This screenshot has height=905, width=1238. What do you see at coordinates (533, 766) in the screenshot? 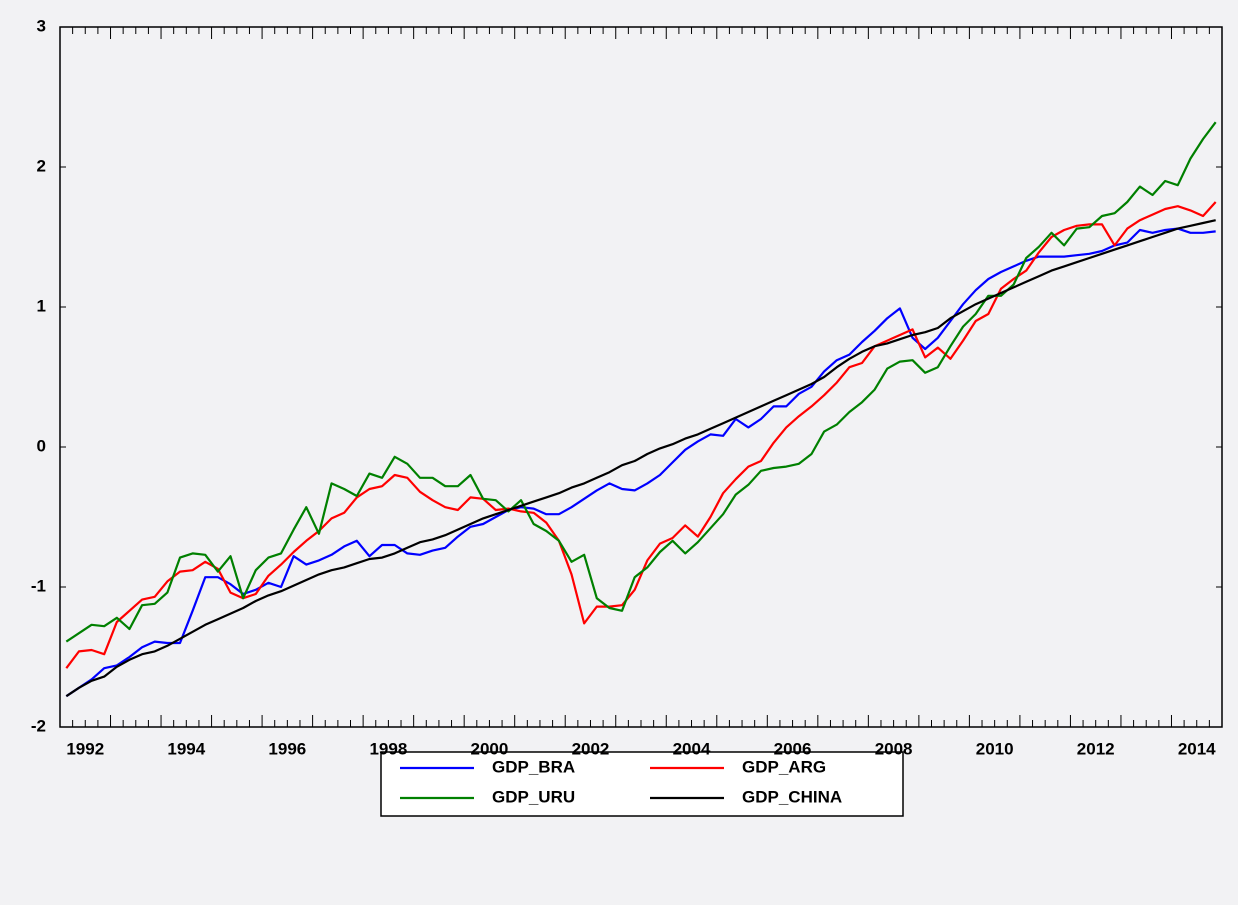
I see `legend-label: GDP_BRA` at bounding box center [533, 766].